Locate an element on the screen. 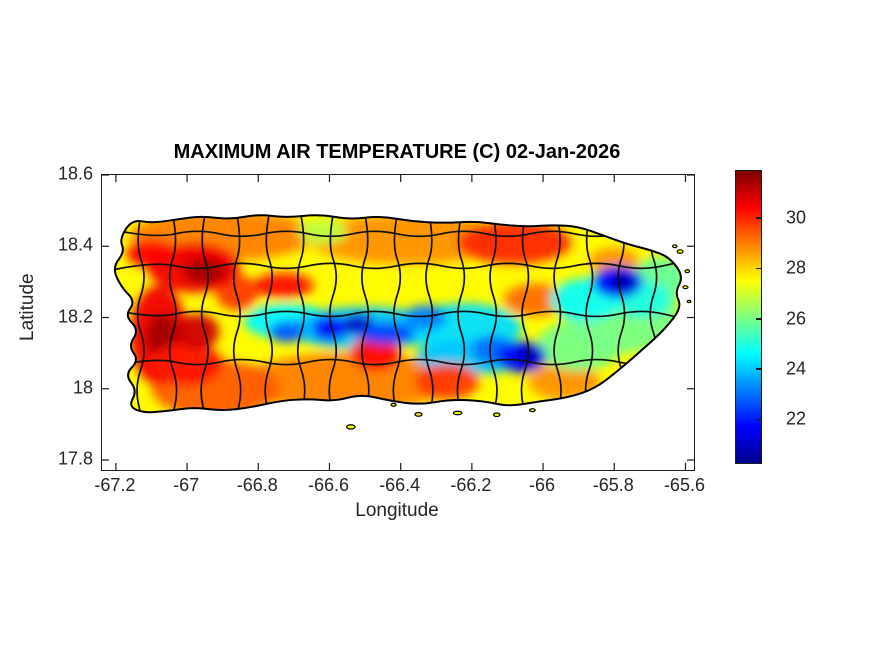 This screenshot has width=875, height=656. colorbar-tick-label: 28 is located at coordinates (796, 267).